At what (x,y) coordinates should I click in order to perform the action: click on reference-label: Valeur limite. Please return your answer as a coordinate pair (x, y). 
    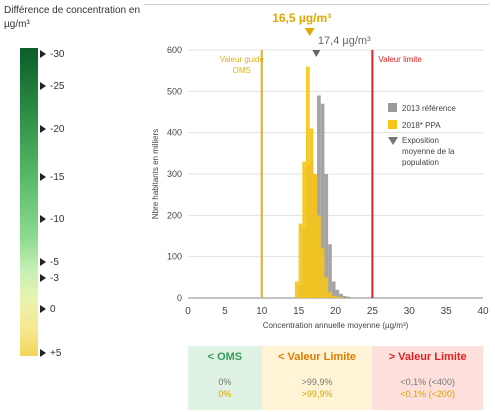
    Looking at the image, I should click on (400, 59).